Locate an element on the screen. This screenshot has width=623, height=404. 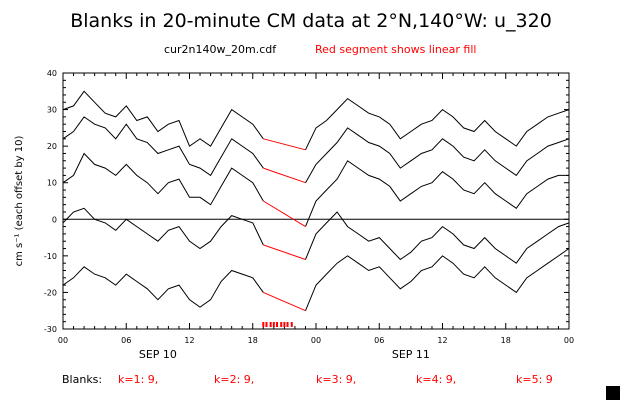
x-date-label: SEP 10 is located at coordinates (158, 354).